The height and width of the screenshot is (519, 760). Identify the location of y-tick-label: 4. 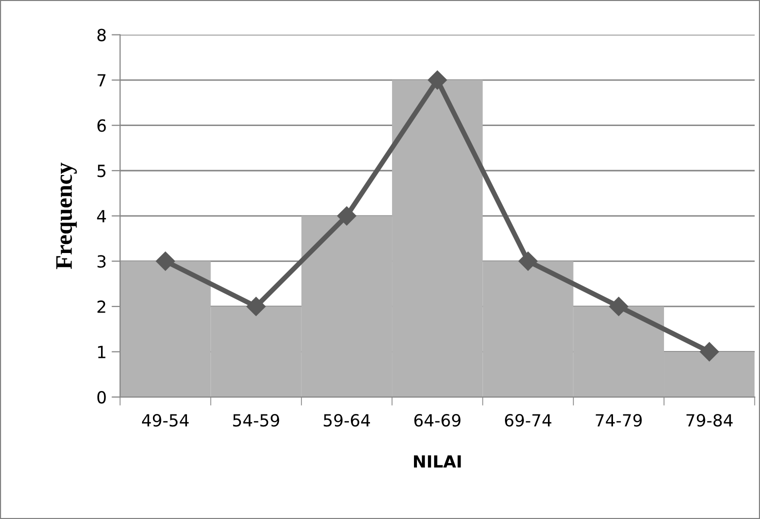
(101, 216).